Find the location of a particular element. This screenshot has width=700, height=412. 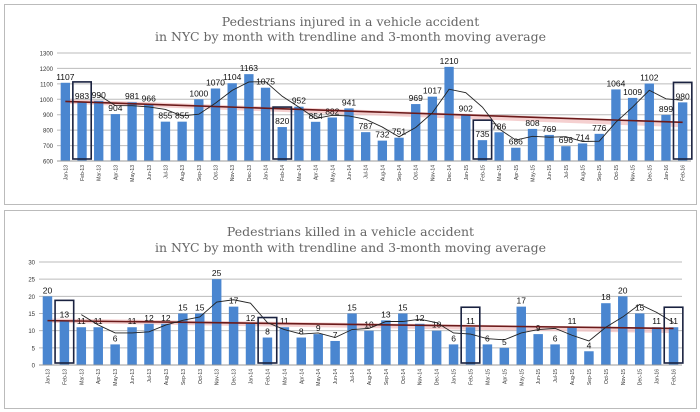

x-tick-label: Nov-14 is located at coordinates (421, 377).